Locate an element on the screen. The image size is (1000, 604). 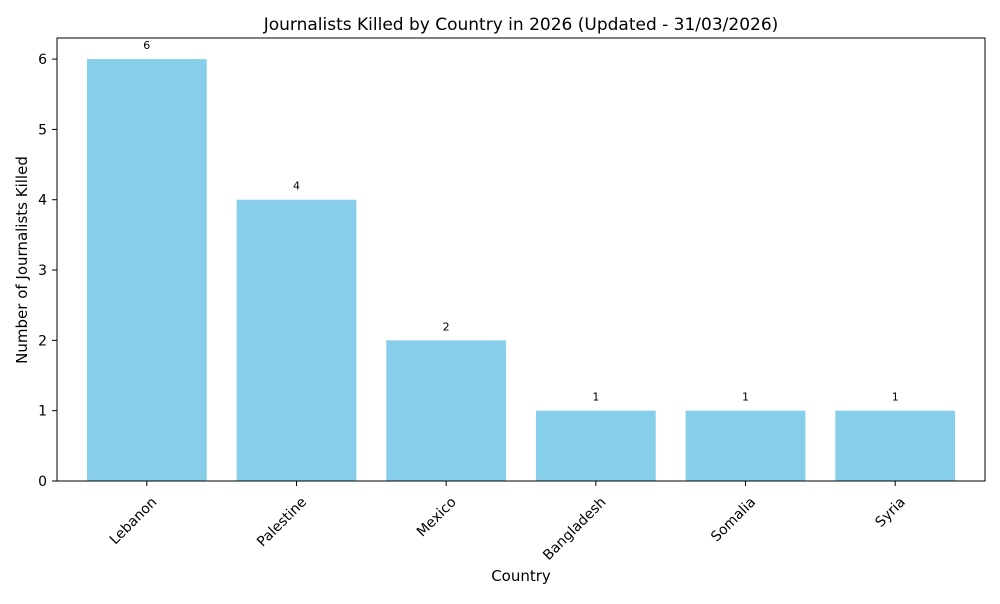
y-tick-label: 4 is located at coordinates (42, 201).